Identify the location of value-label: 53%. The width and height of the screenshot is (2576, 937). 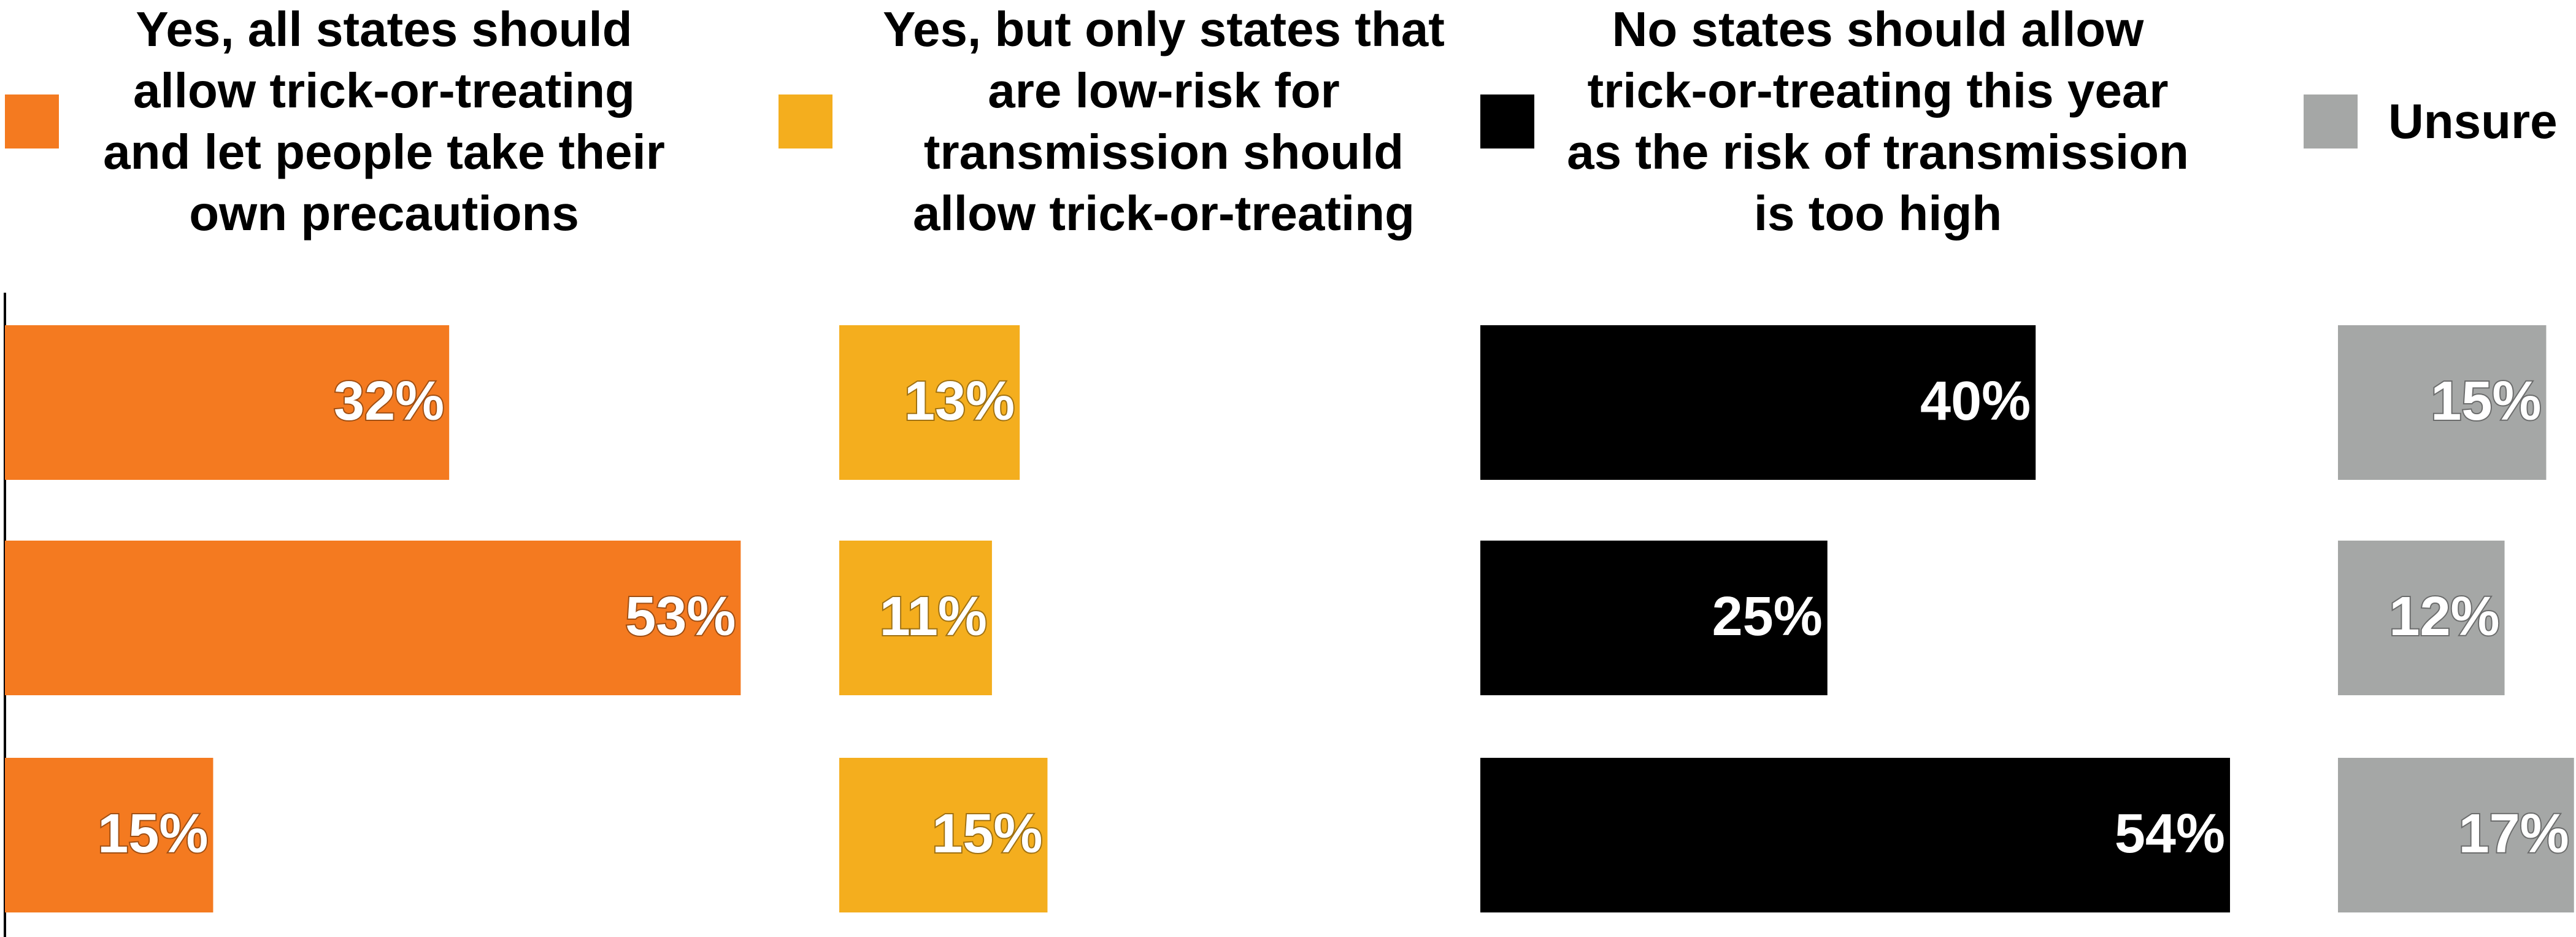
(680, 616).